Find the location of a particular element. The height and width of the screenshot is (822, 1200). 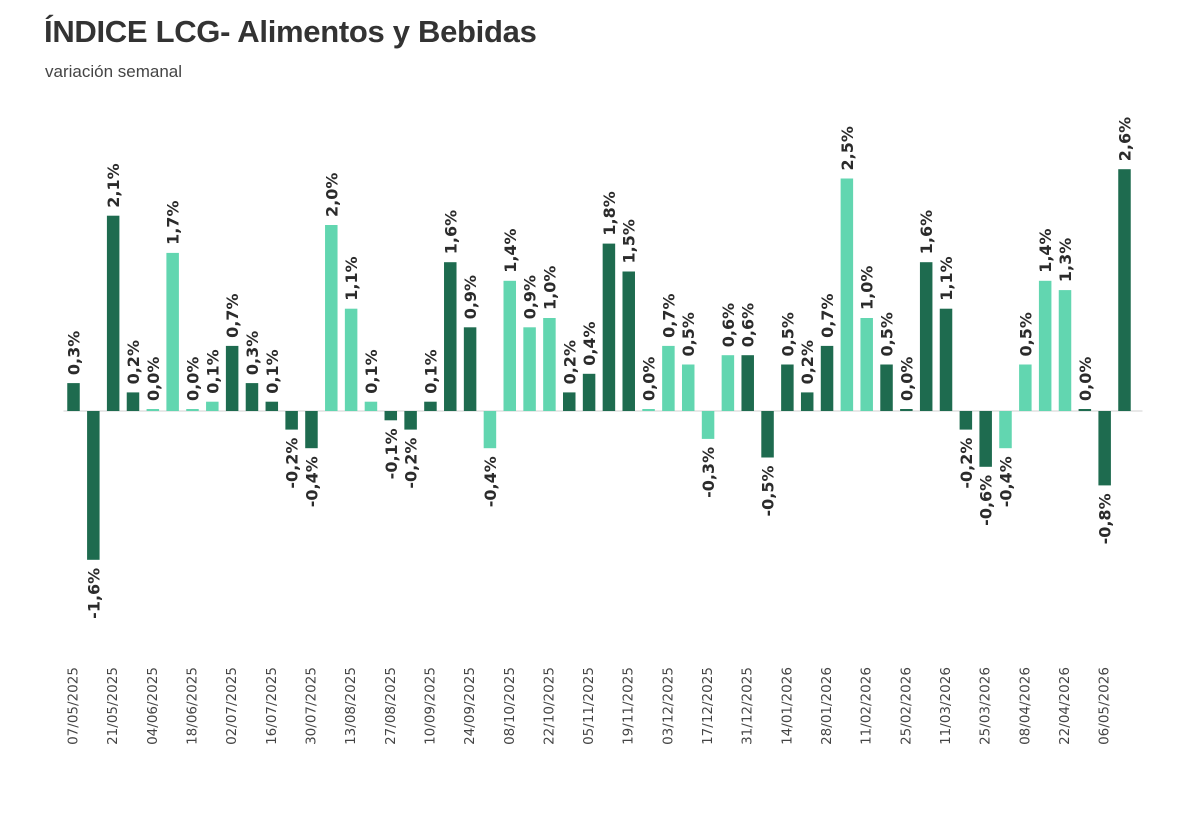

x-tick-label-02/07/2025: 02/07/2025 is located at coordinates (232, 706).